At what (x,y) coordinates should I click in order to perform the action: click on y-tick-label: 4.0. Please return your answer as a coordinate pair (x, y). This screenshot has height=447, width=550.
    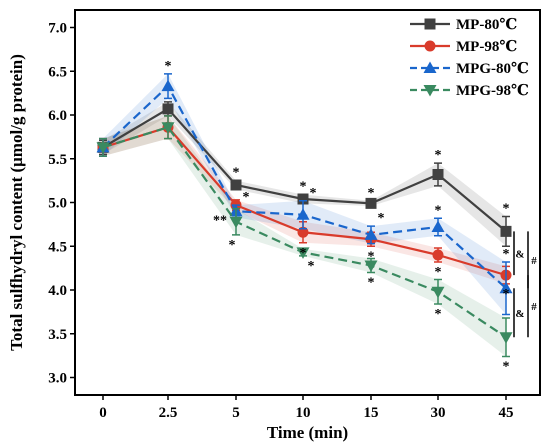
    Looking at the image, I should click on (57, 291).